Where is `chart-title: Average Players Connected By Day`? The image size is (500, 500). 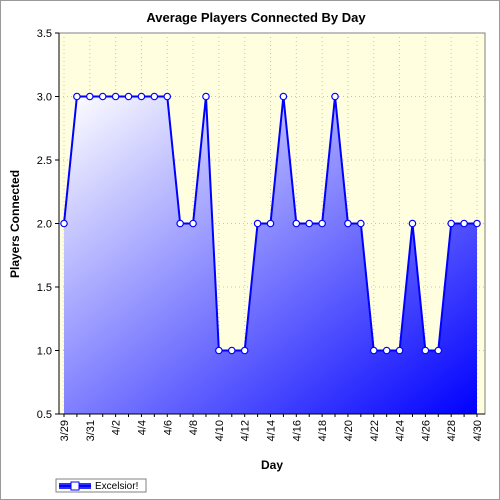
chart-title: Average Players Connected By Day is located at coordinates (256, 17).